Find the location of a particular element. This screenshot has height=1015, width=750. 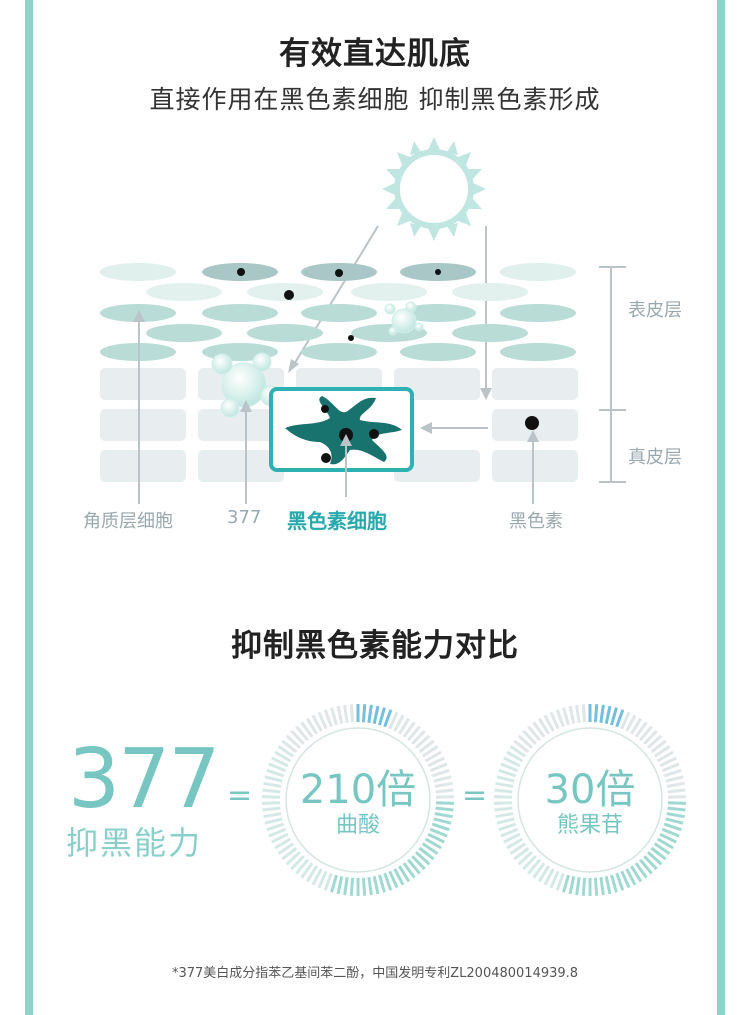

main-value-label: 抑黑能力 is located at coordinates (134, 843).